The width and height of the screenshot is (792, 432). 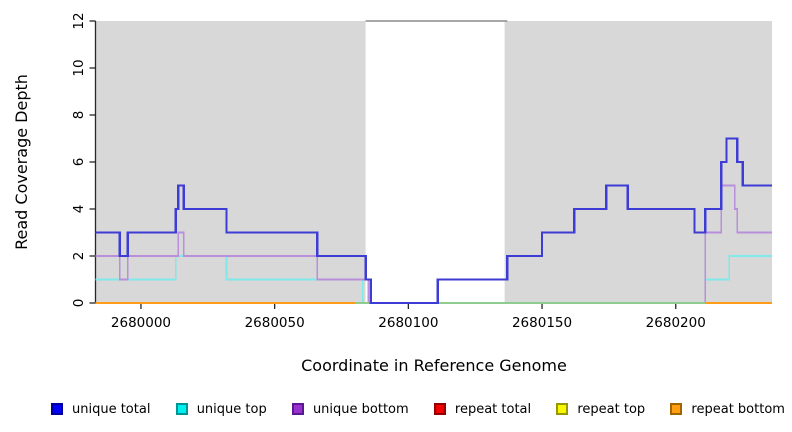 I want to click on x-tick-label: 2680050, so click(x=275, y=323).